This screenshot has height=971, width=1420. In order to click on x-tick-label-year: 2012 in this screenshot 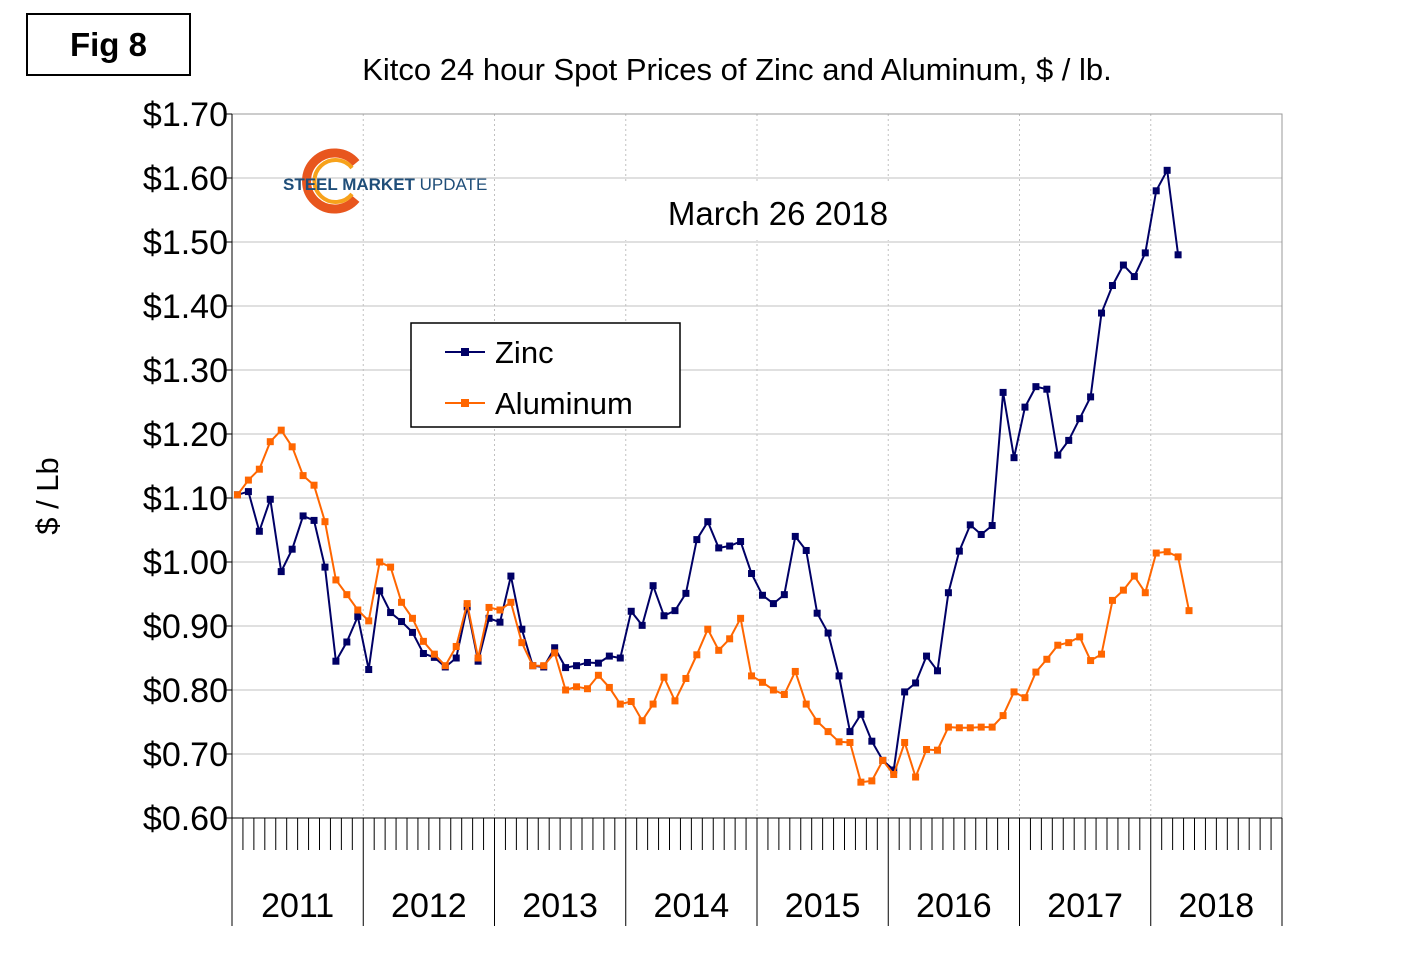, I will do `click(429, 906)`.